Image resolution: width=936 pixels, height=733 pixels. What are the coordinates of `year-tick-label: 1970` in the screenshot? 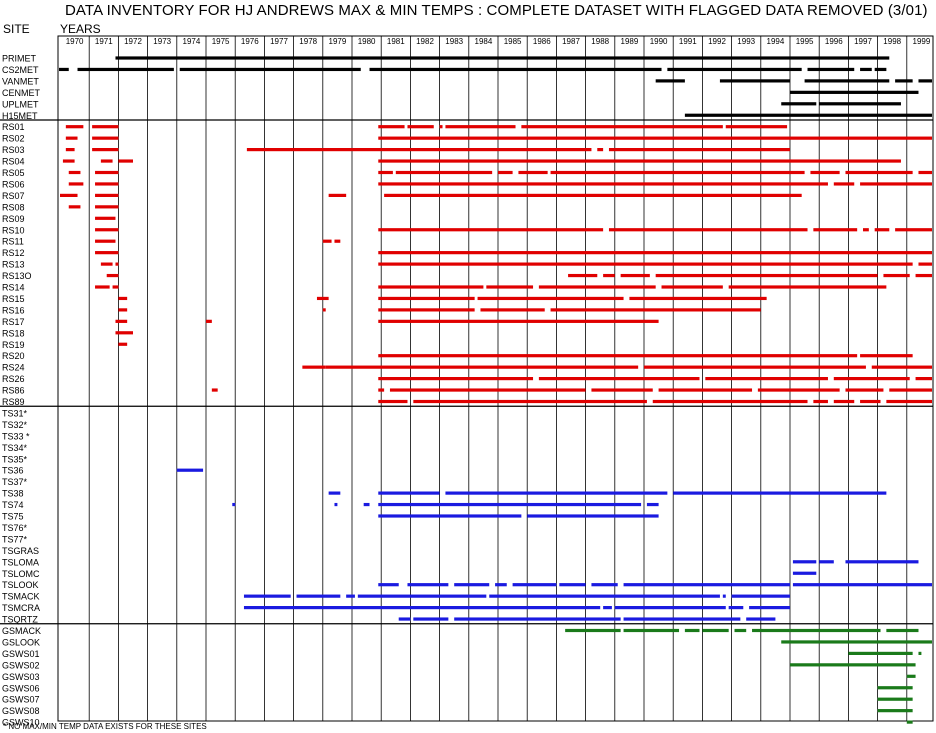 It's located at (75, 41).